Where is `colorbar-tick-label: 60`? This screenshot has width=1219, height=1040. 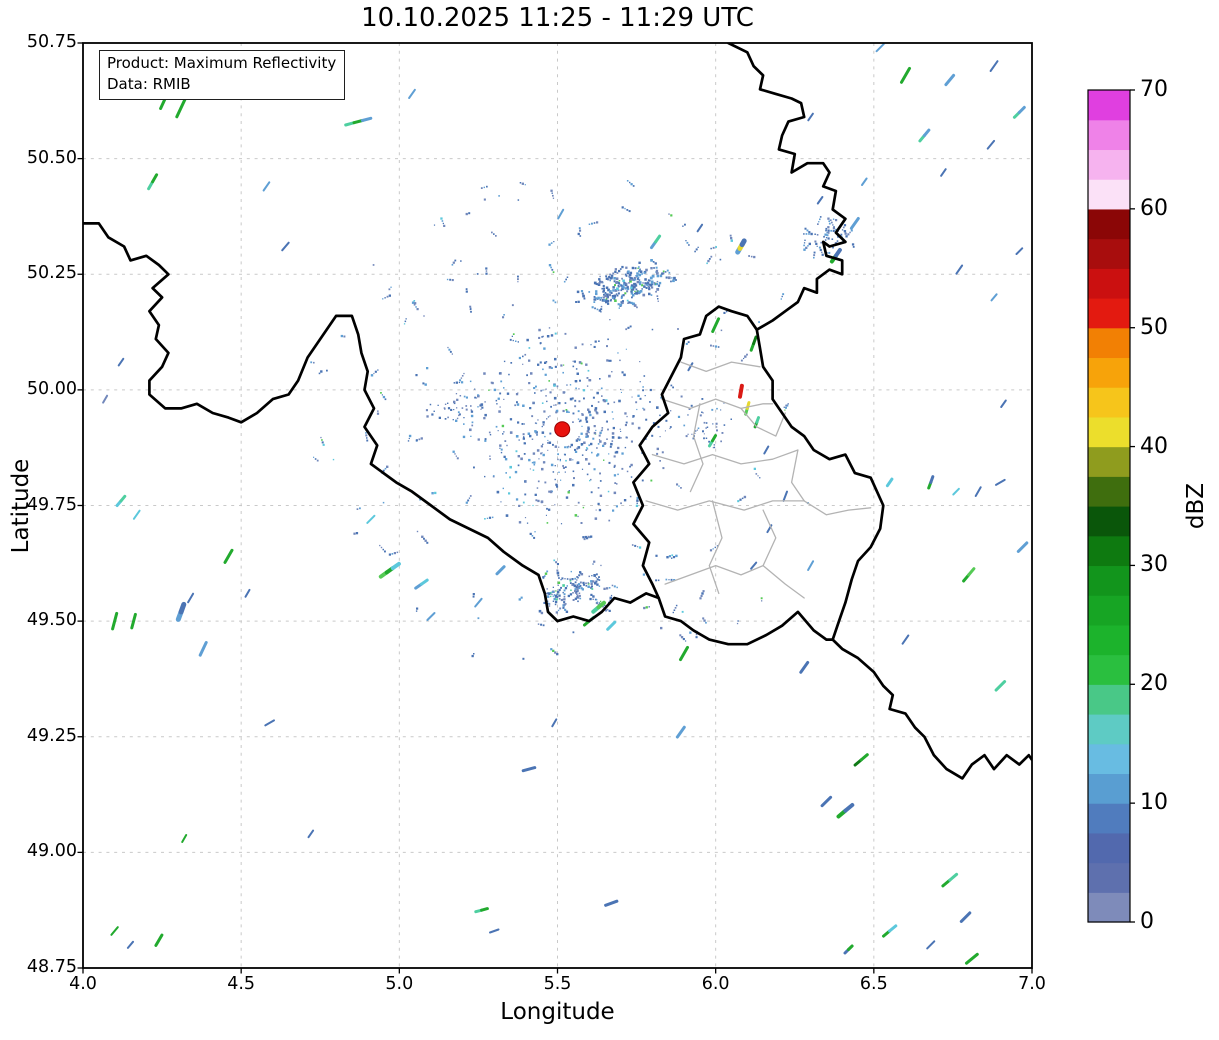 colorbar-tick-label: 60 is located at coordinates (1154, 208).